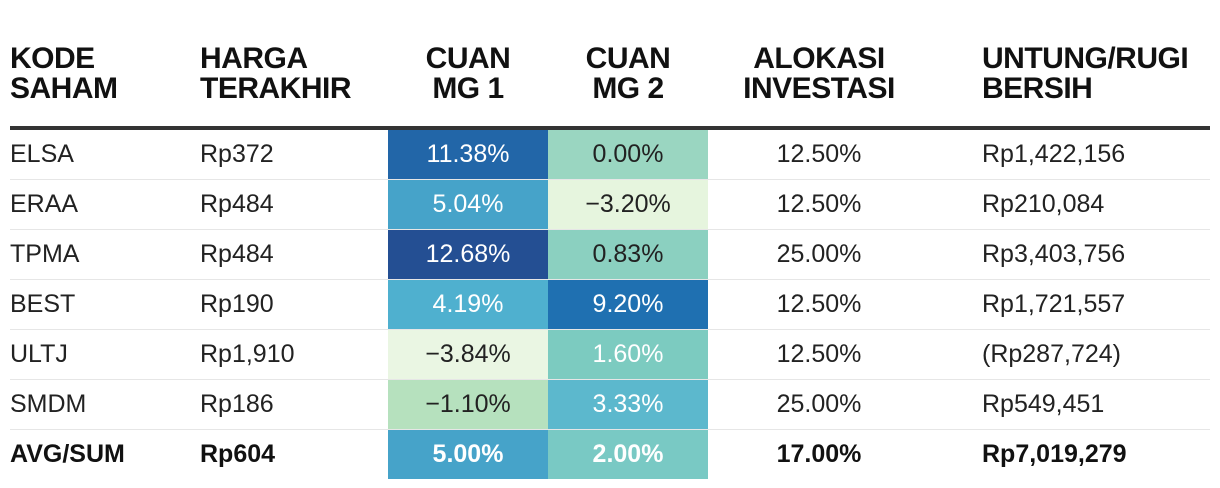  What do you see at coordinates (294, 354) in the screenshot?
I see `cell-harga: Rp1,910` at bounding box center [294, 354].